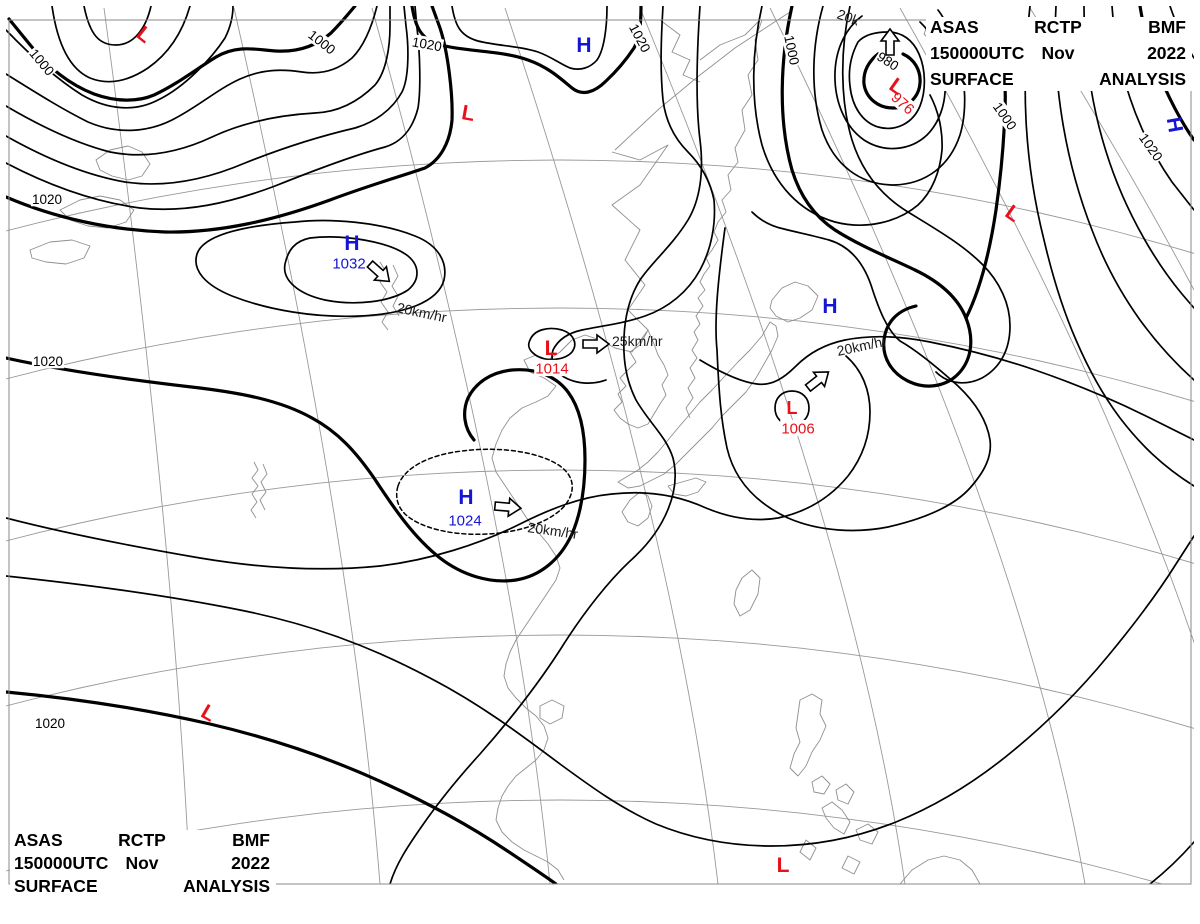  Describe the element at coordinates (849, 17) in the screenshot. I see `svg-text: 20k` at that location.